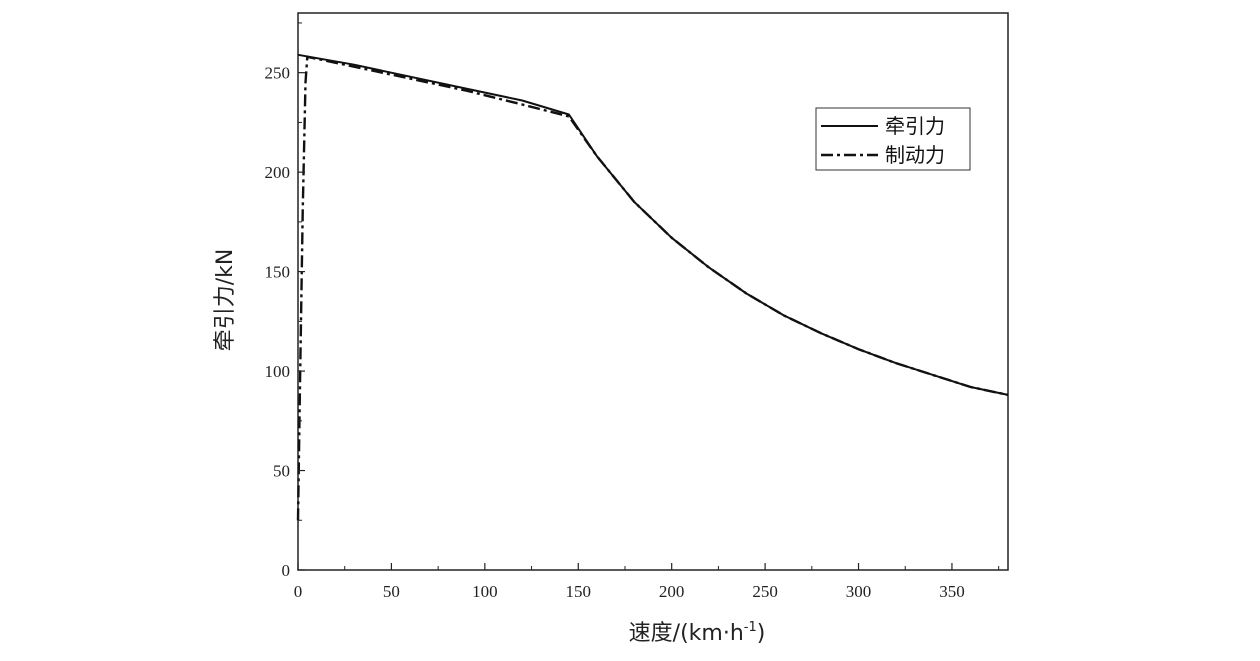 The image size is (1260, 661). I want to click on x-tick-label: 100, so click(485, 591).